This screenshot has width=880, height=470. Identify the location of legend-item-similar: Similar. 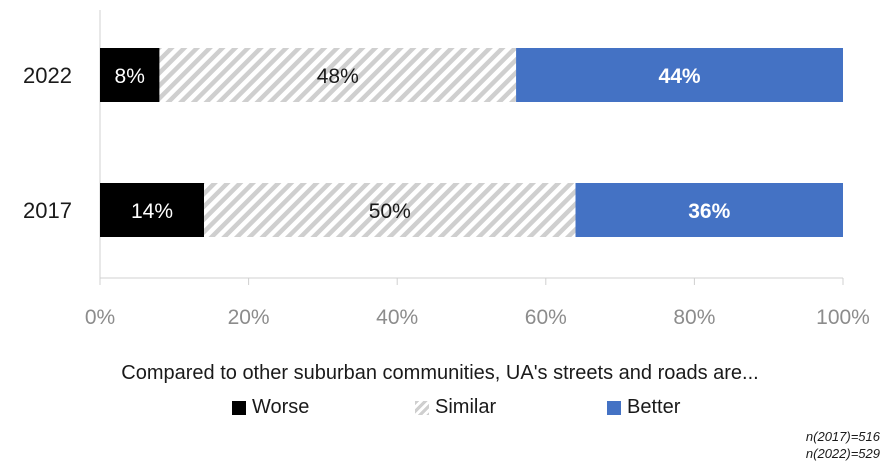
(455, 407).